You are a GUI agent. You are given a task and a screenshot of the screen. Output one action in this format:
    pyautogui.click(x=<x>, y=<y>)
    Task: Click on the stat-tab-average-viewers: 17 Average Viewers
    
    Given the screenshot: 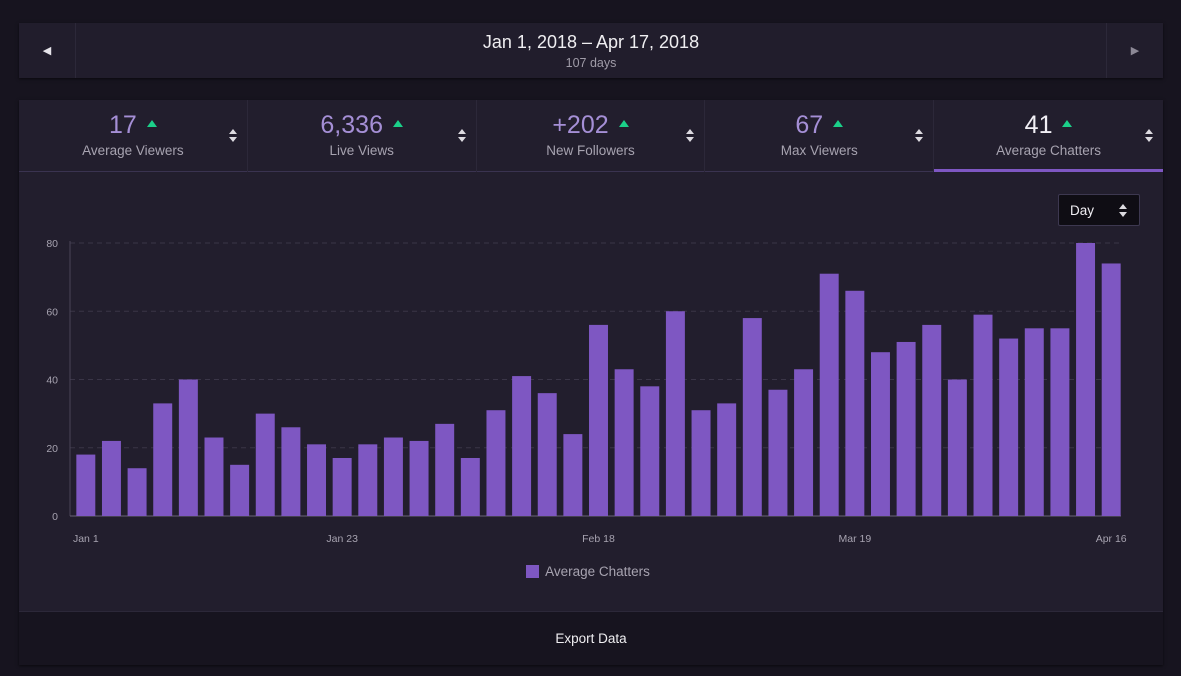 What is the action you would take?
    pyautogui.click(x=133, y=136)
    